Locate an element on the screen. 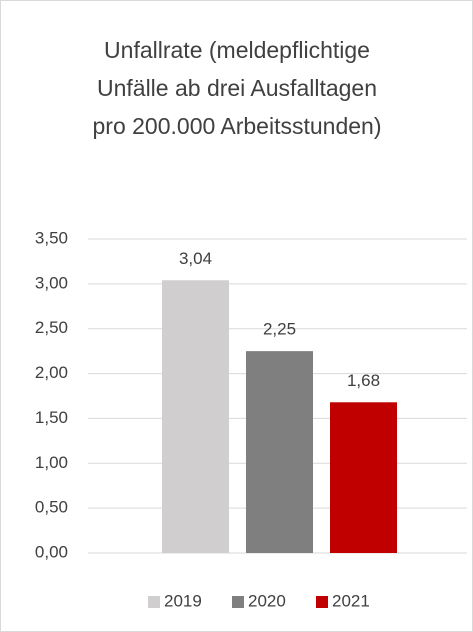 The image size is (473, 632). data-label: 3,04 is located at coordinates (195, 258).